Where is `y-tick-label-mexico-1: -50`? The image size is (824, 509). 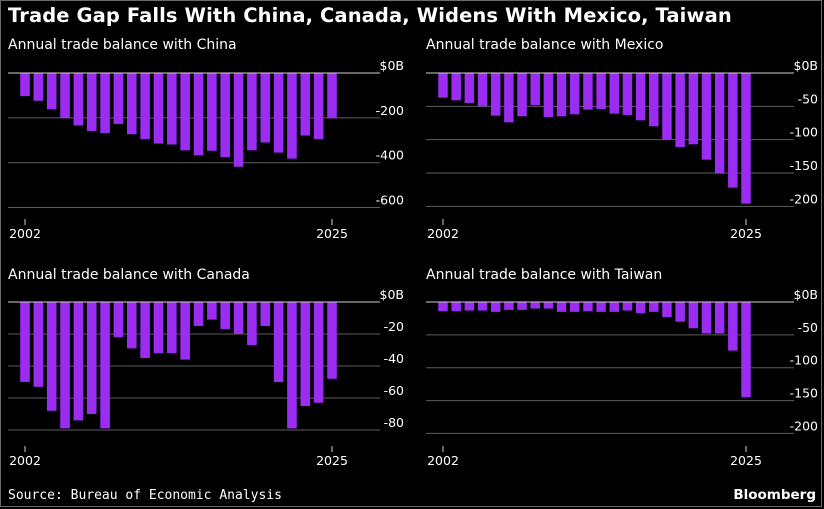 y-tick-label-mexico-1: -50 is located at coordinates (808, 98).